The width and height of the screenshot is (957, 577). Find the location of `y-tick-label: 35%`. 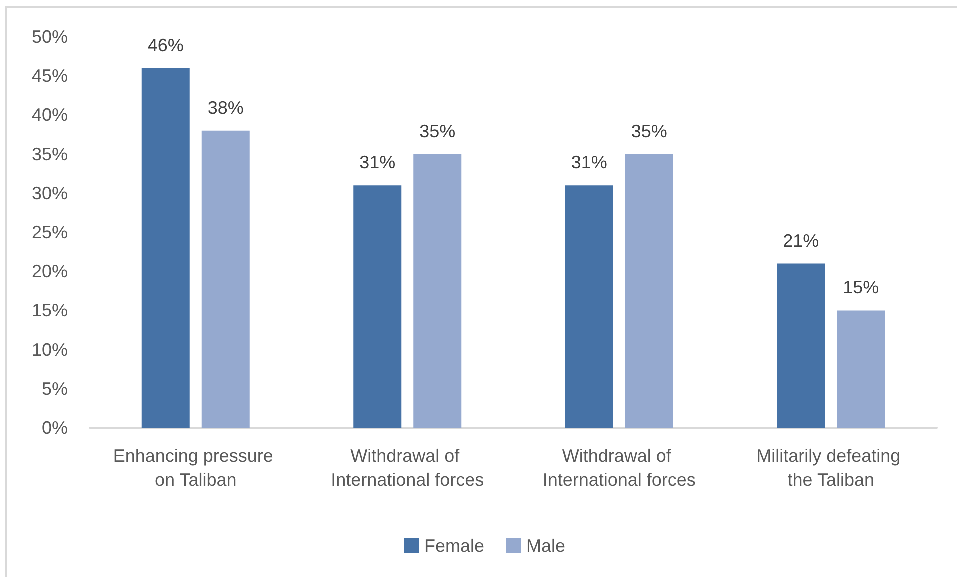

y-tick-label: 35% is located at coordinates (50, 154).